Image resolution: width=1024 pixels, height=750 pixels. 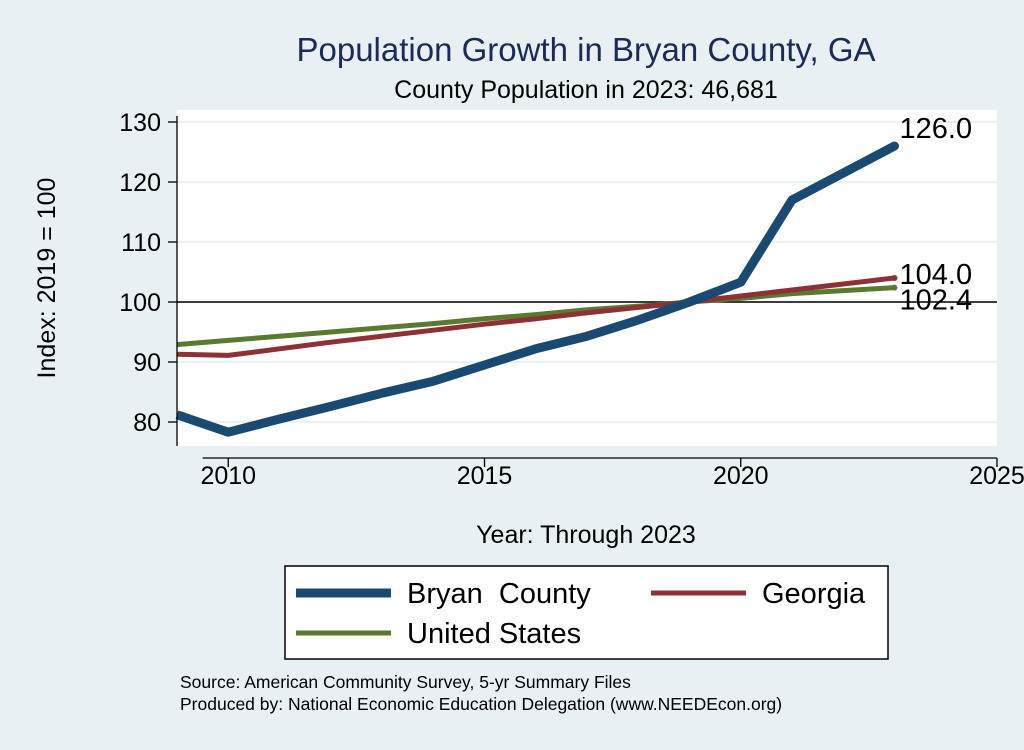 I want to click on x-axis-label: Year: Through 2023, so click(x=586, y=535).